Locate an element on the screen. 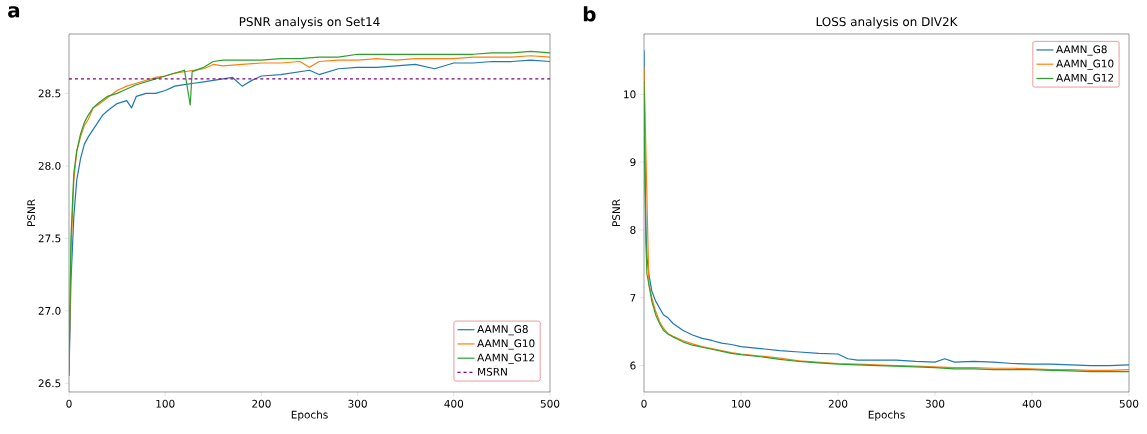 This screenshot has height=434, width=1147. y-tick-label: 9 is located at coordinates (633, 162).